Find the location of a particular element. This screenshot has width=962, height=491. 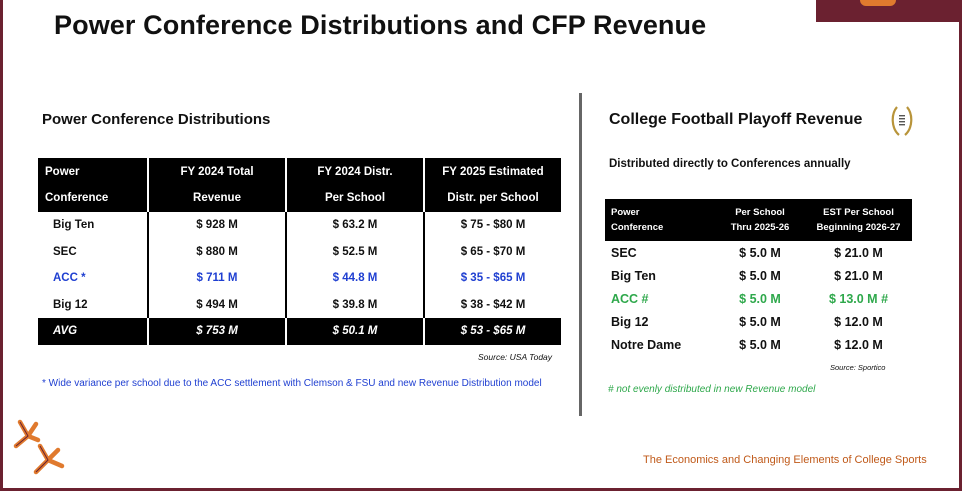

header-cell: FY 2024 Total Revenue is located at coordinates (217, 185).